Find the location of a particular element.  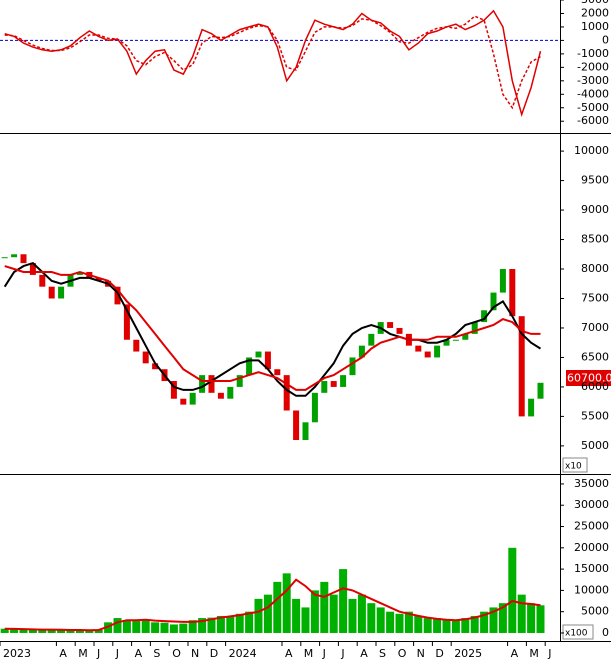

unit-box is located at coordinates (575, 465).